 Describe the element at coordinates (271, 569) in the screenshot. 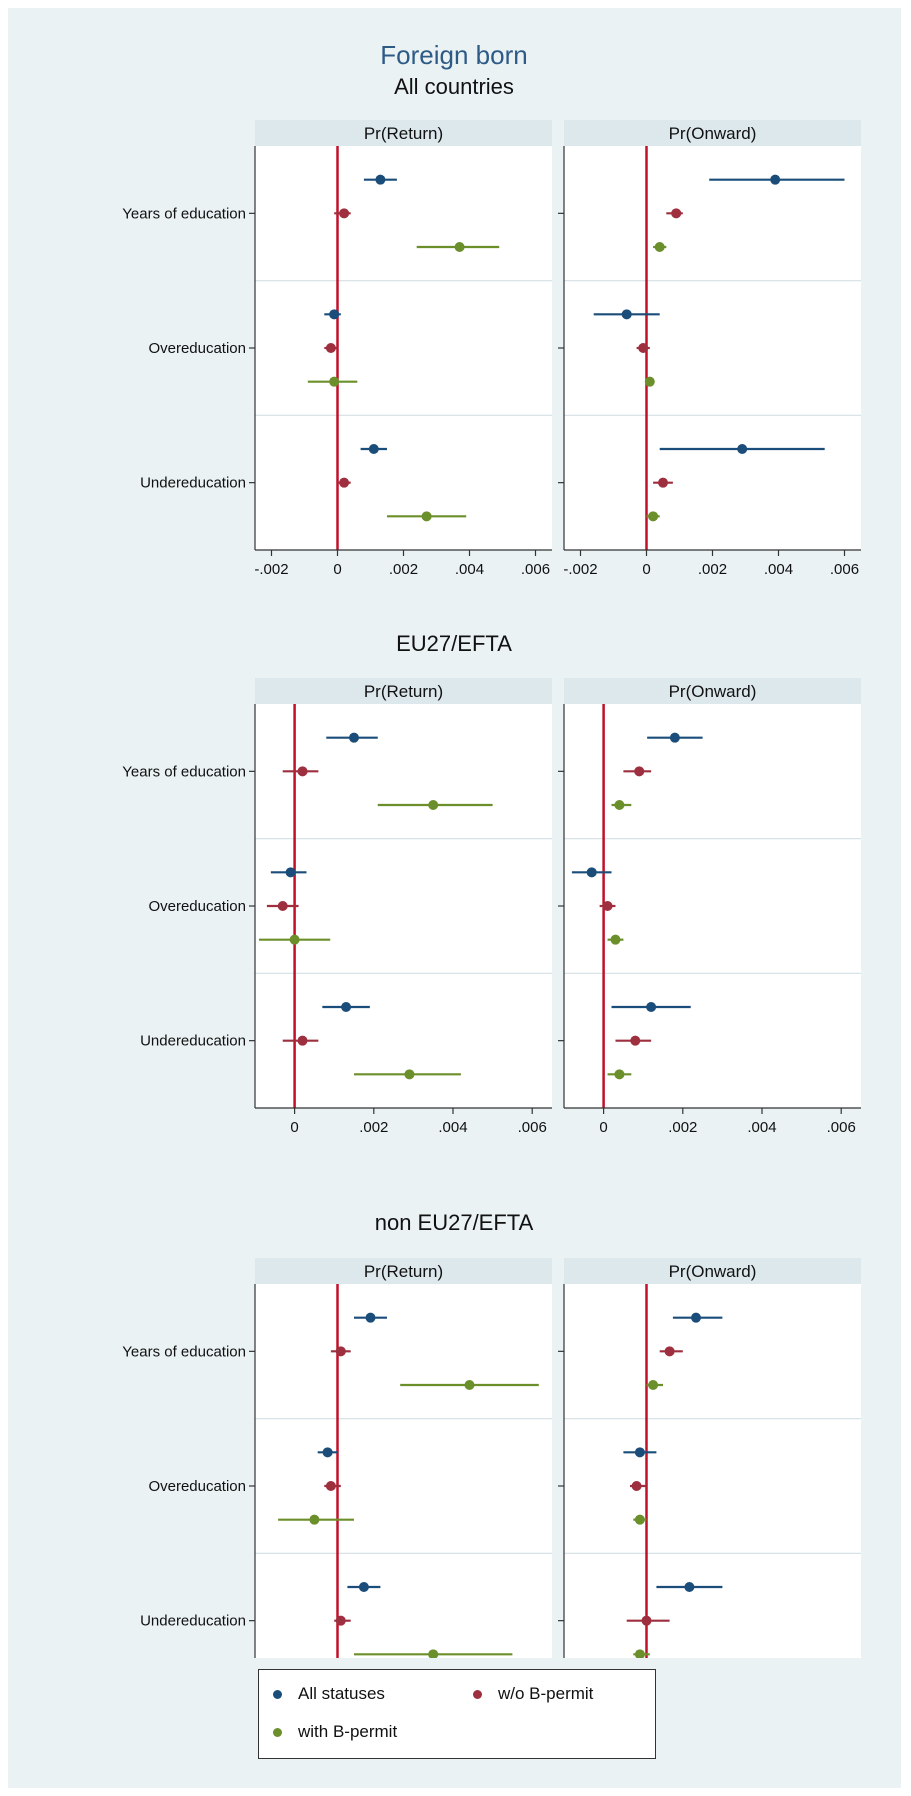

I see `x-tick-label-0-0-0: -.002` at that location.